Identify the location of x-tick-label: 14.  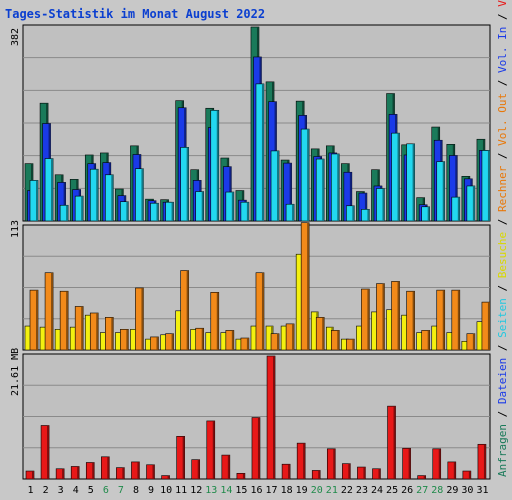
(226, 490).